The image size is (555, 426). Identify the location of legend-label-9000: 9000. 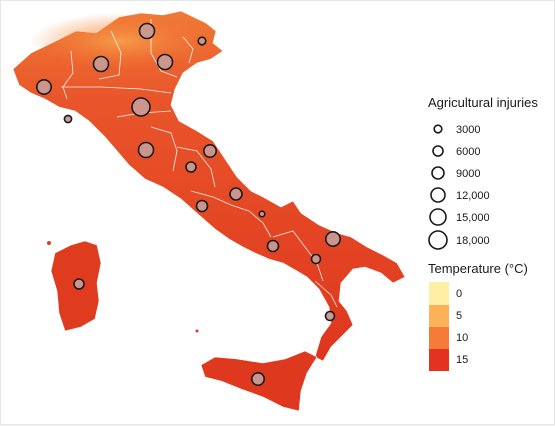
(468, 174).